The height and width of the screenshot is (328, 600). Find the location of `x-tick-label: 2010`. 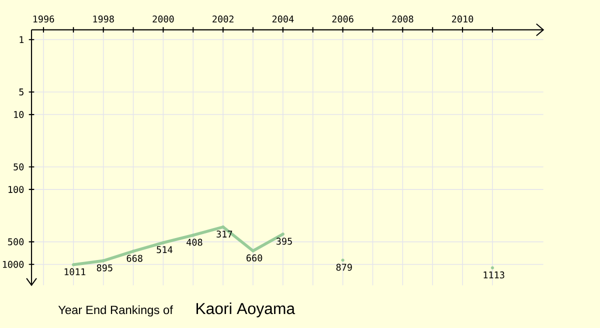

x-tick-label: 2010 is located at coordinates (463, 19).